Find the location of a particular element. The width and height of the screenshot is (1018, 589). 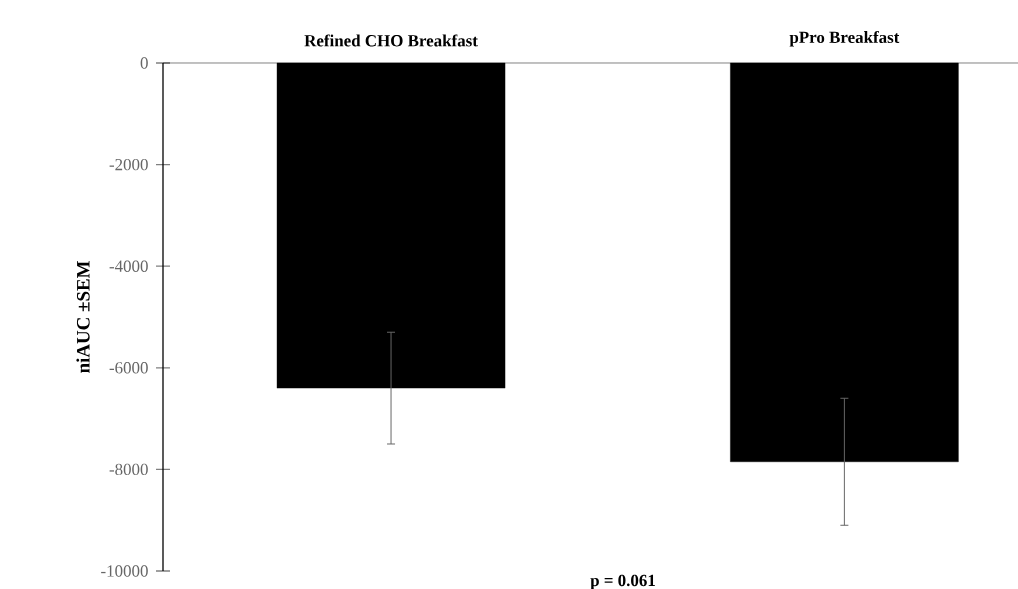

x-tick-label: pPro Breakfast is located at coordinates (844, 38).